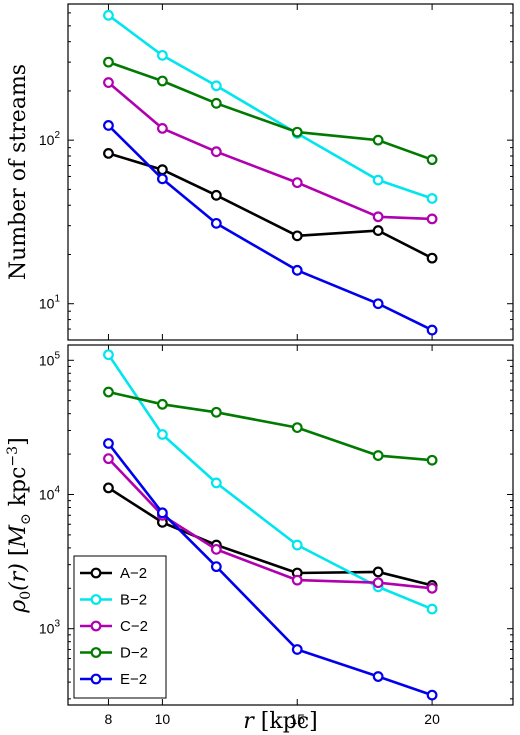 The image size is (520, 735). What do you see at coordinates (297, 719) in the screenshot?
I see `x-tick-label: 15` at bounding box center [297, 719].